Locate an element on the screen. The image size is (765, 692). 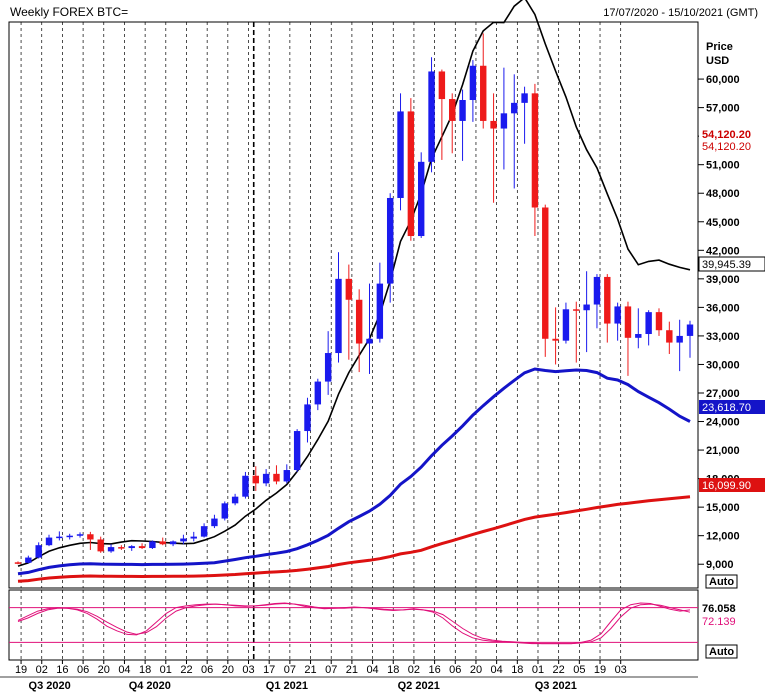
y-tick-label: 42,000 is located at coordinates (723, 251).